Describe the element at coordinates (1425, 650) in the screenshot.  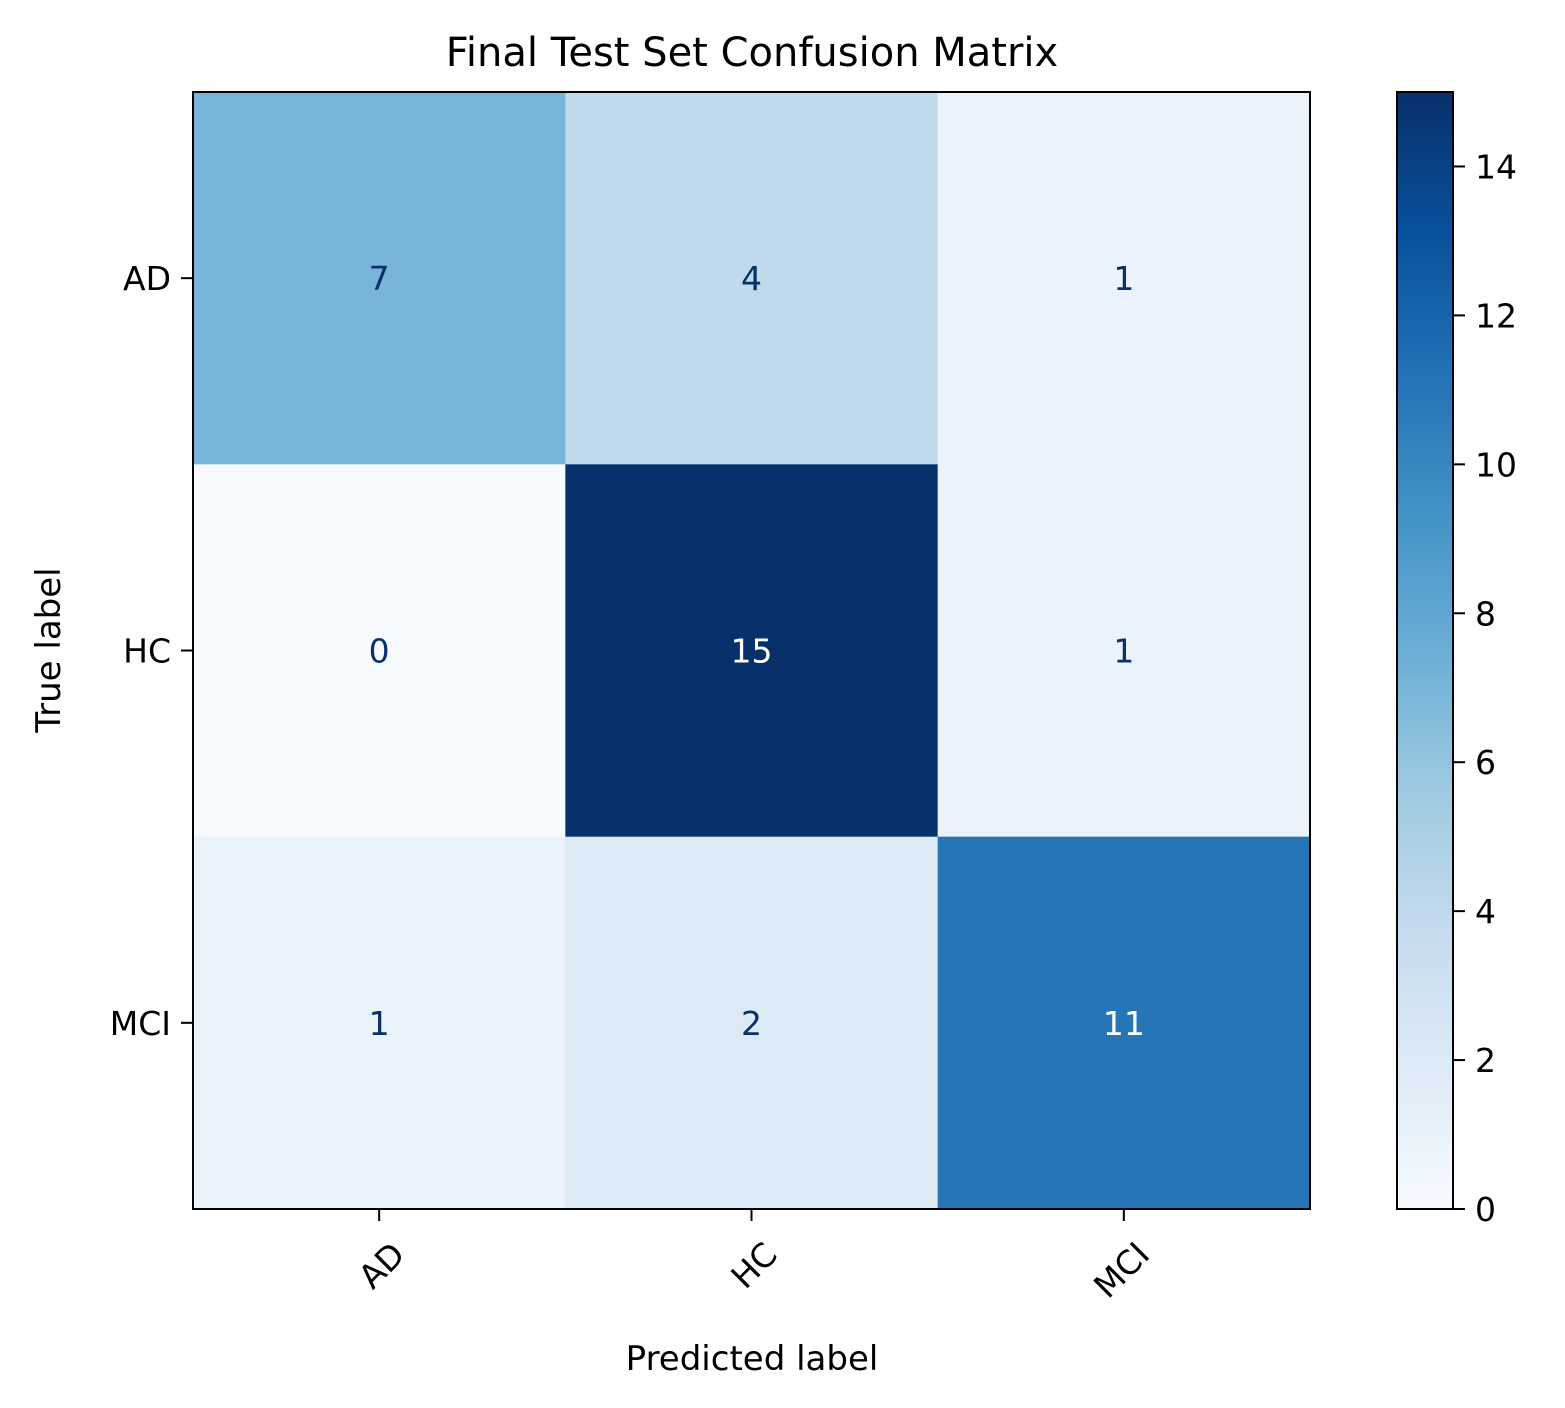
I see `colorbar-gradient-bar` at that location.